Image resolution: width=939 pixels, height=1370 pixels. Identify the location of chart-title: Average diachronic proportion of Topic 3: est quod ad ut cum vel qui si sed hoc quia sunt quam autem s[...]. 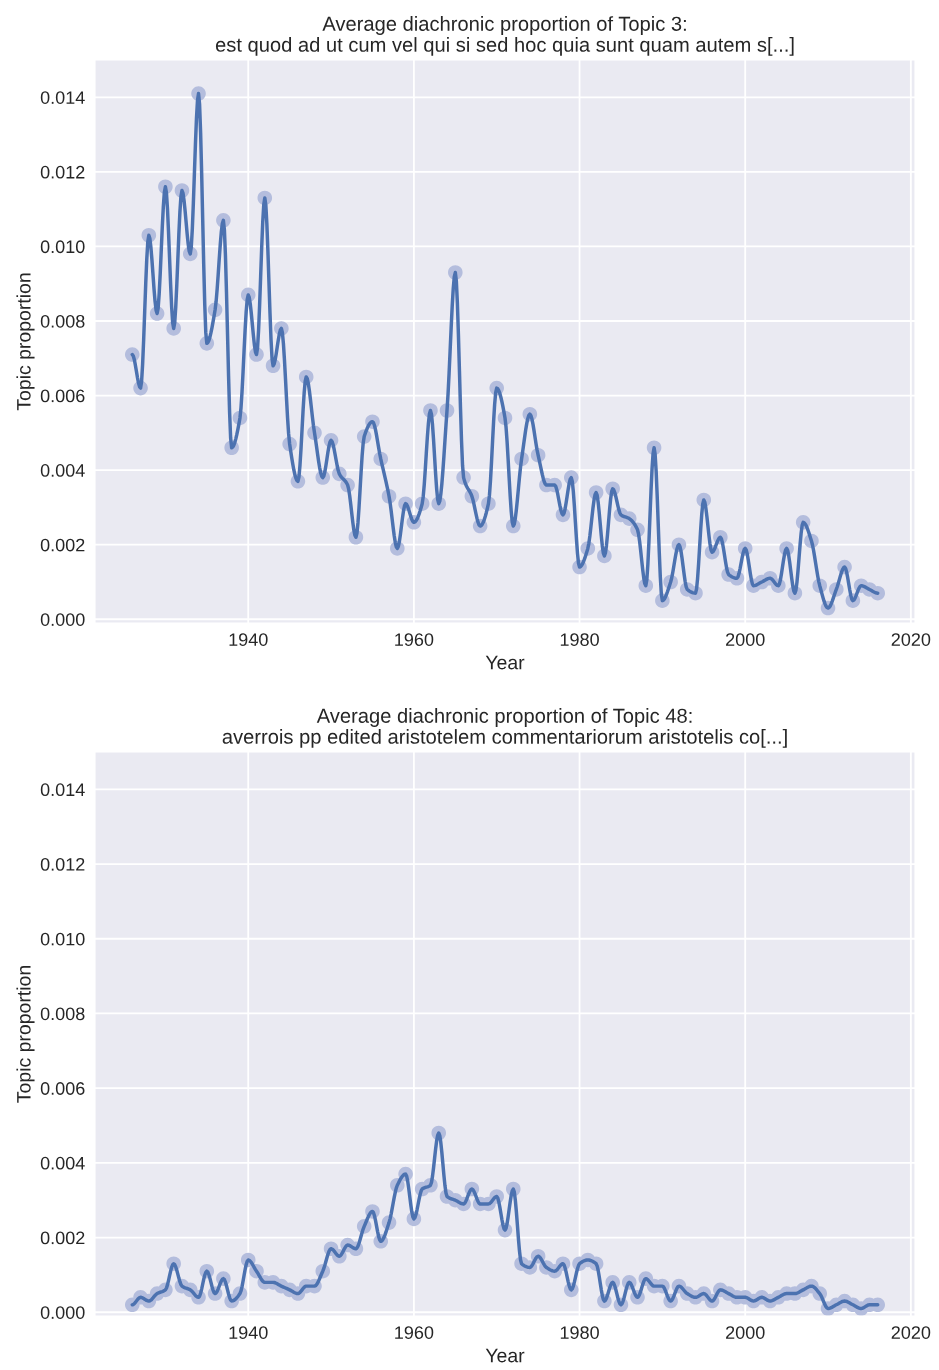
(504, 36).